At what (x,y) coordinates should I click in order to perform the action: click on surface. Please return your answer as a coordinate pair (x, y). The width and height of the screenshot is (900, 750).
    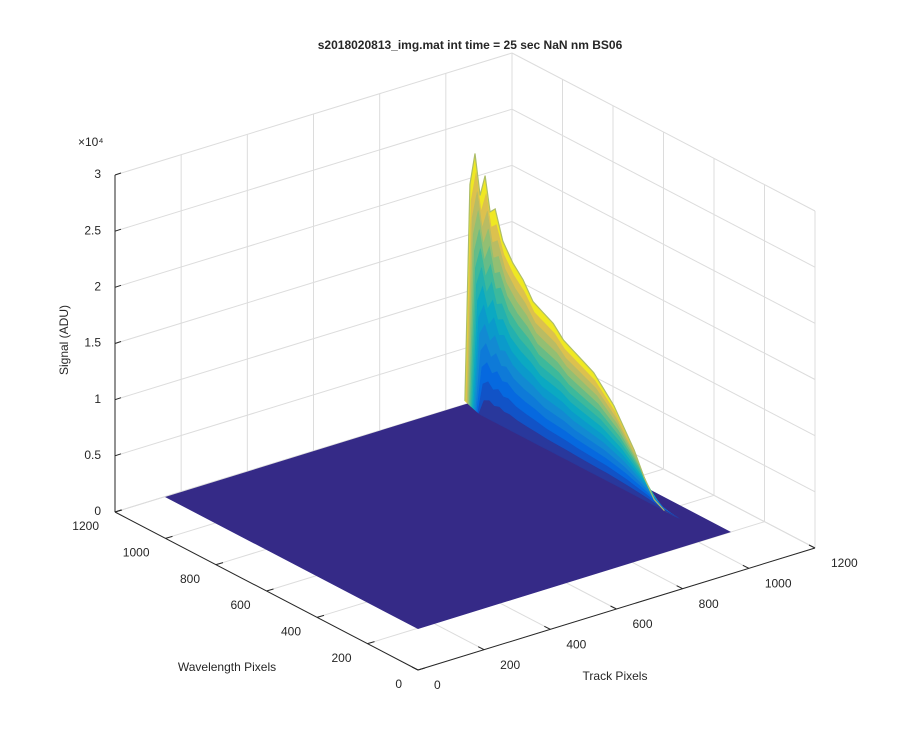
    Looking at the image, I should click on (572, 336).